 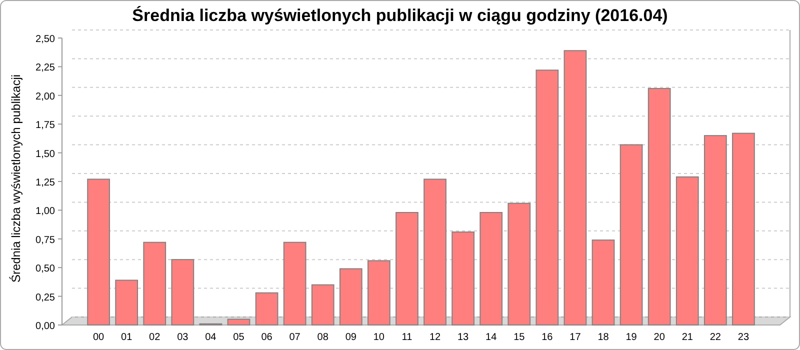 What do you see at coordinates (716, 337) in the screenshot?
I see `x-tick-label: 22` at bounding box center [716, 337].